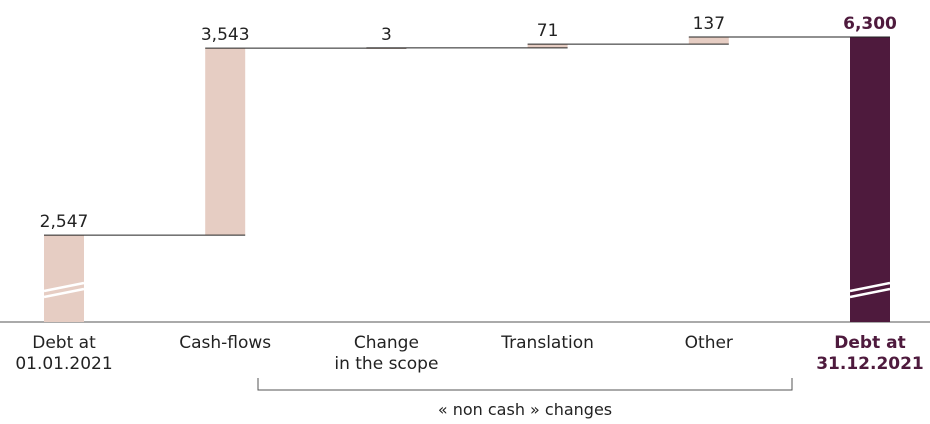  What do you see at coordinates (525, 384) in the screenshot?
I see `bracket` at bounding box center [525, 384].